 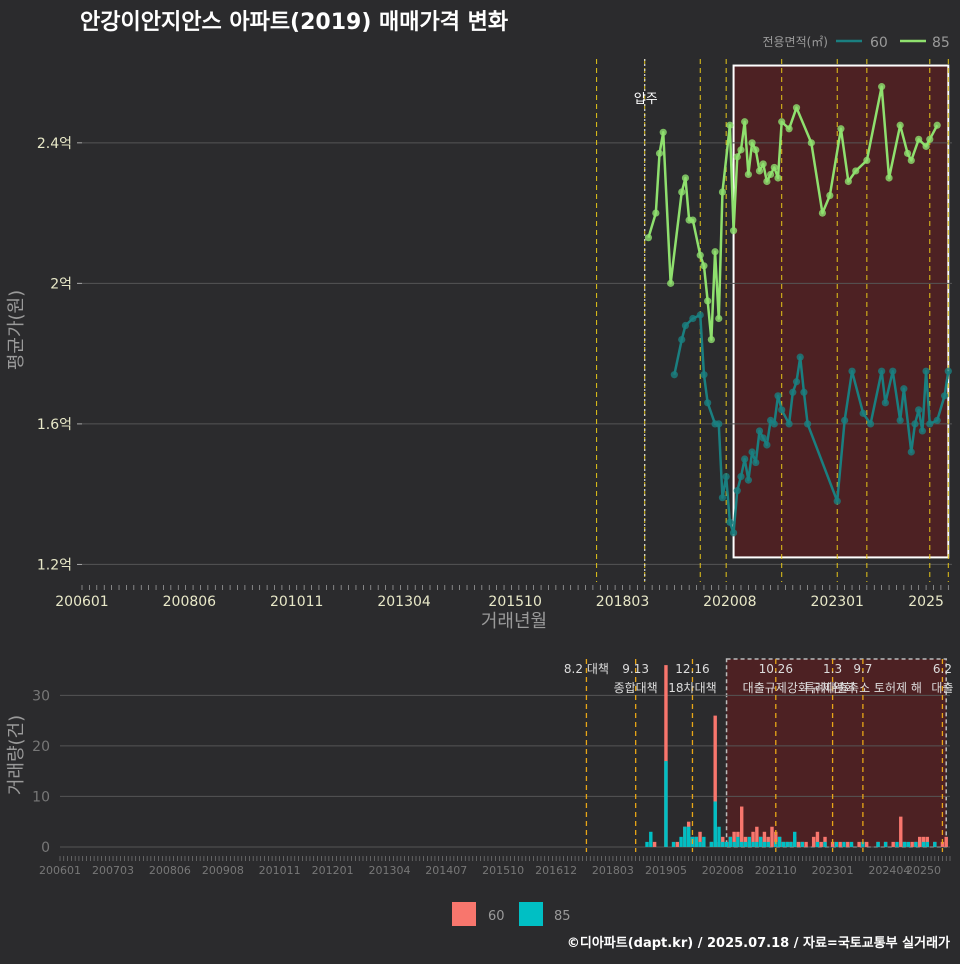 What do you see at coordinates (503, 870) in the screenshot?
I see `volume-x-tick-label: 201510` at bounding box center [503, 870].